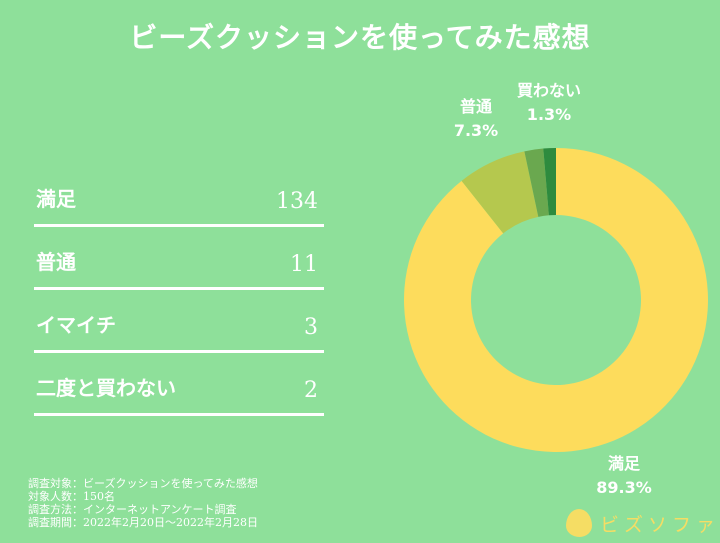  What do you see at coordinates (56, 262) in the screenshot?
I see `row-label: 普通` at bounding box center [56, 262].